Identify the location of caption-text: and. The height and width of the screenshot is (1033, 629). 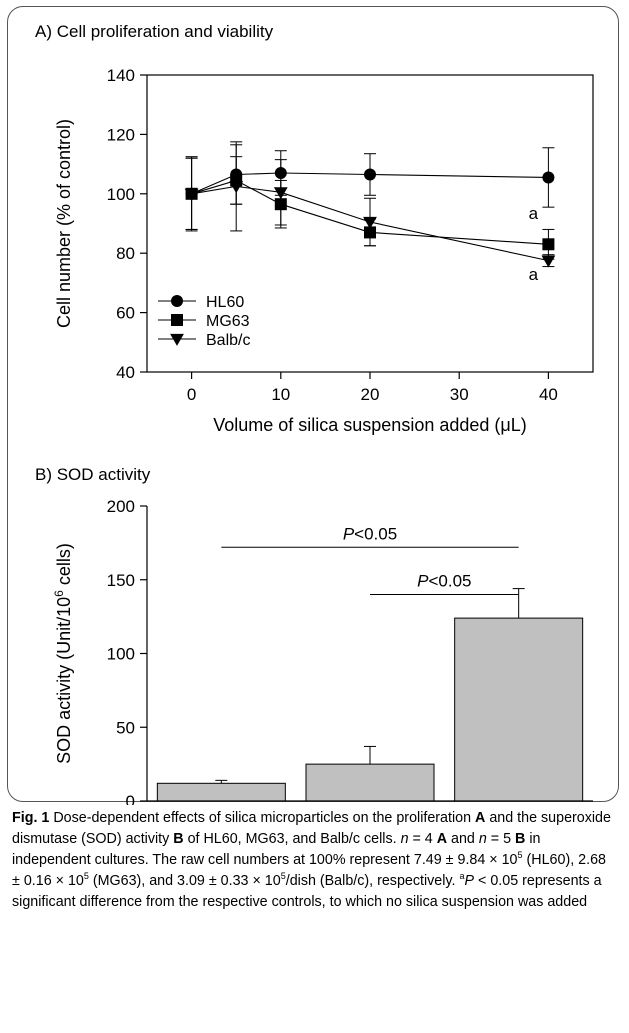
(463, 839).